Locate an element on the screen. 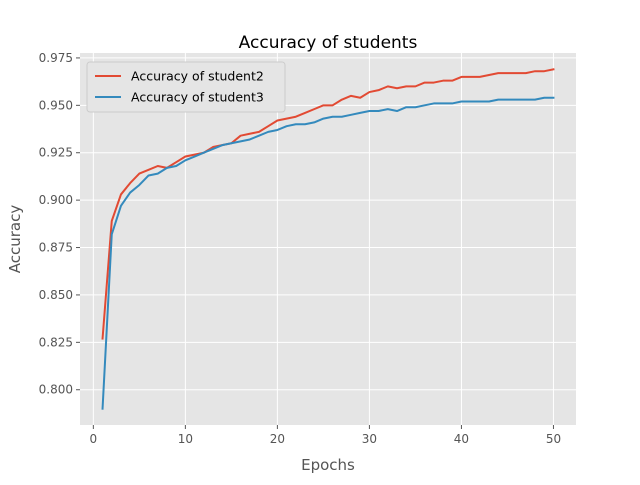 The image size is (640, 485). legend-label-student3: Accuracy of student3 is located at coordinates (197, 97).